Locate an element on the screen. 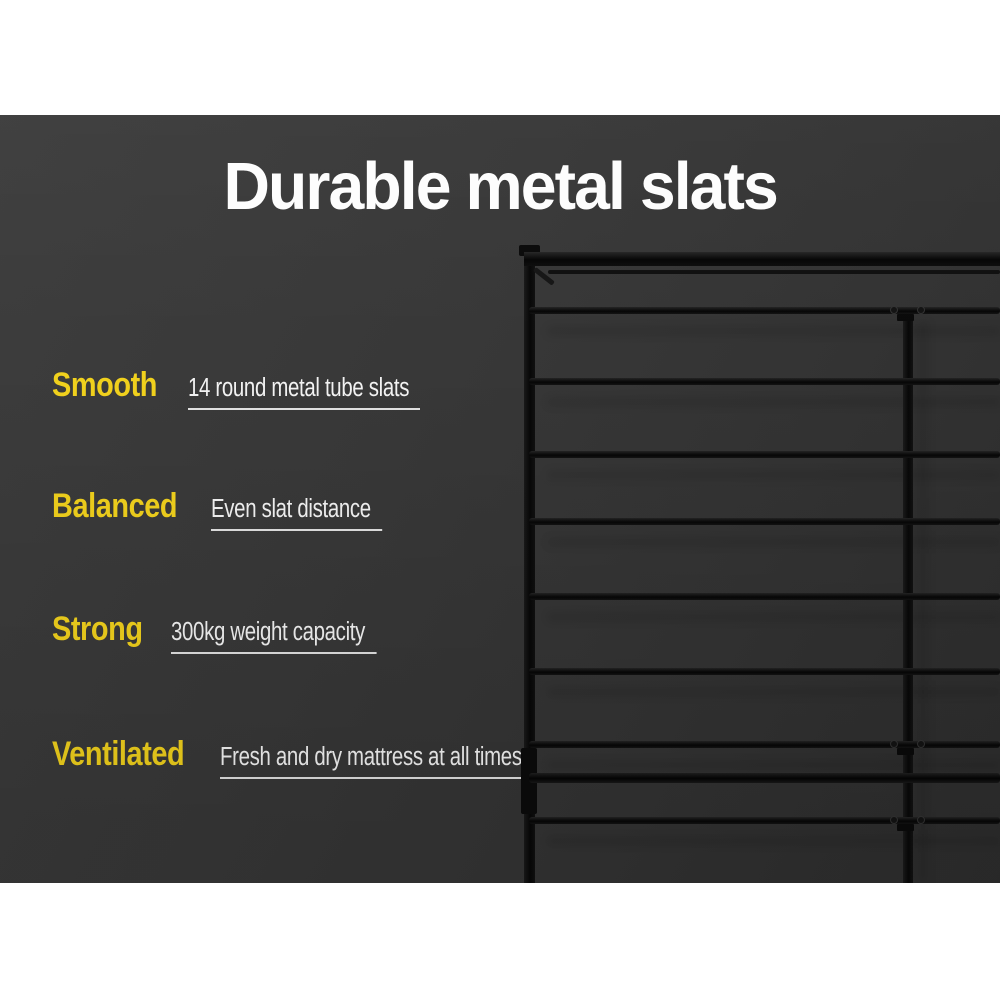  feature-label: Strong is located at coordinates (97, 629).